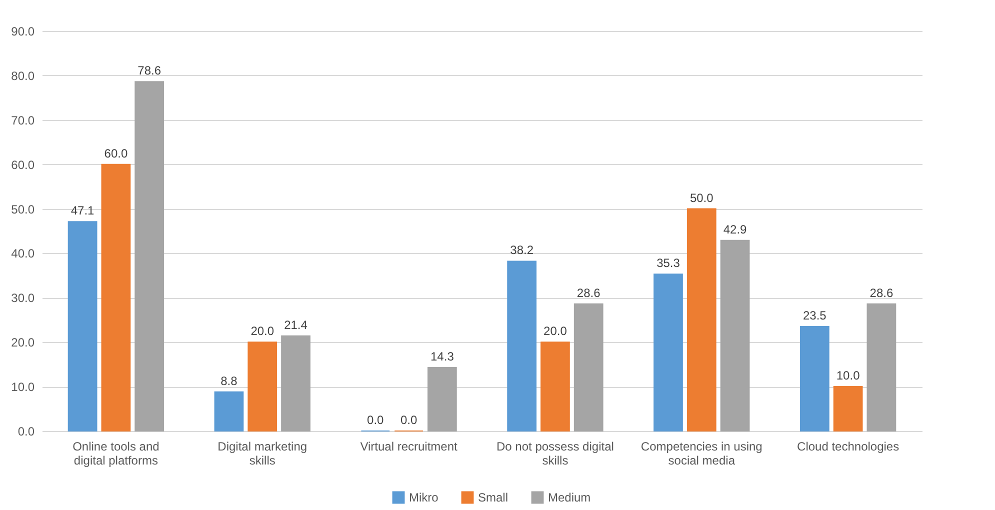 This screenshot has height=510, width=995. I want to click on y-tick-label: 0.0, so click(26, 431).